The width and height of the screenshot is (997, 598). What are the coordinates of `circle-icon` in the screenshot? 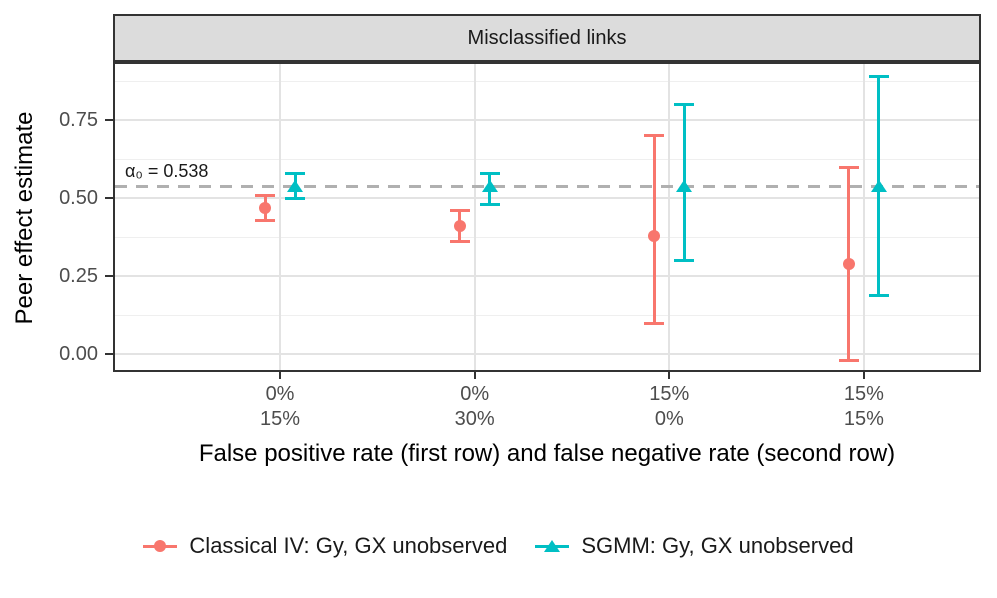 It's located at (160, 546).